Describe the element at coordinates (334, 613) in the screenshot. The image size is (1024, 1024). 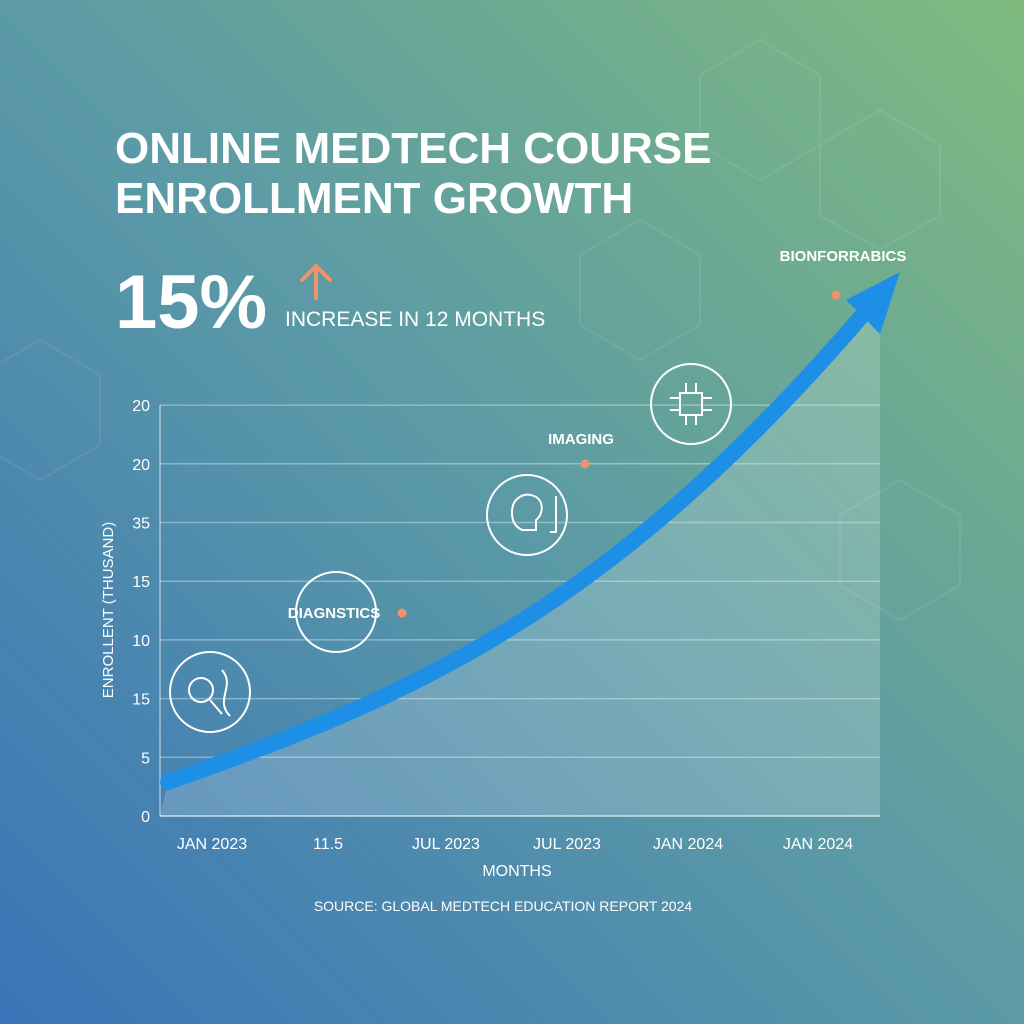
I see `annotation-label: DIAGNSTICS` at that location.